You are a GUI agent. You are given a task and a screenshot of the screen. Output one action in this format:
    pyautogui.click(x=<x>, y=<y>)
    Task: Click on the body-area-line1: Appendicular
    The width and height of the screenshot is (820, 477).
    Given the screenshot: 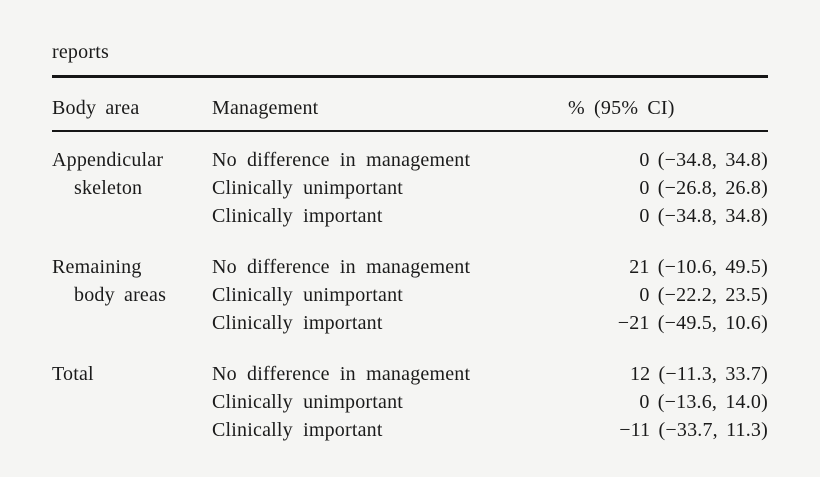 What is the action you would take?
    pyautogui.click(x=108, y=160)
    